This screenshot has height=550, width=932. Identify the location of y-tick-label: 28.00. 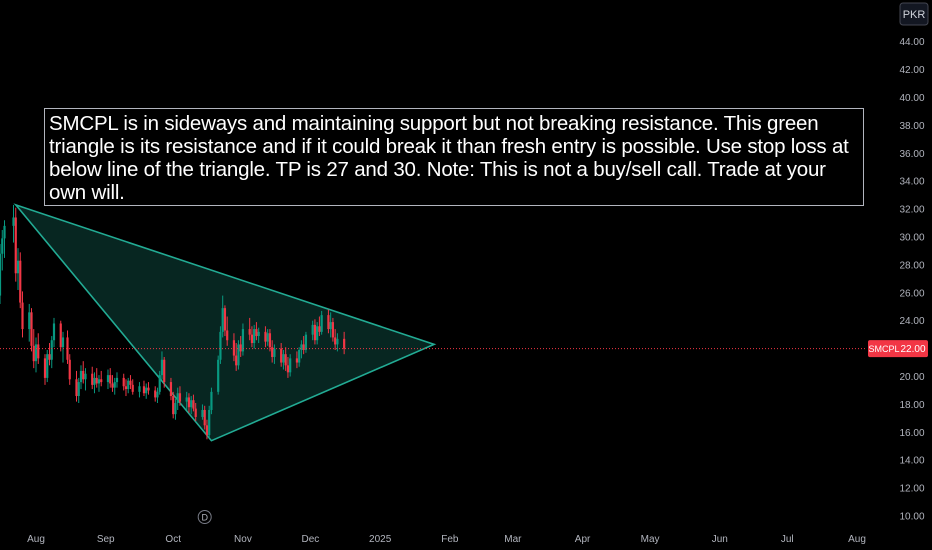
(911, 265).